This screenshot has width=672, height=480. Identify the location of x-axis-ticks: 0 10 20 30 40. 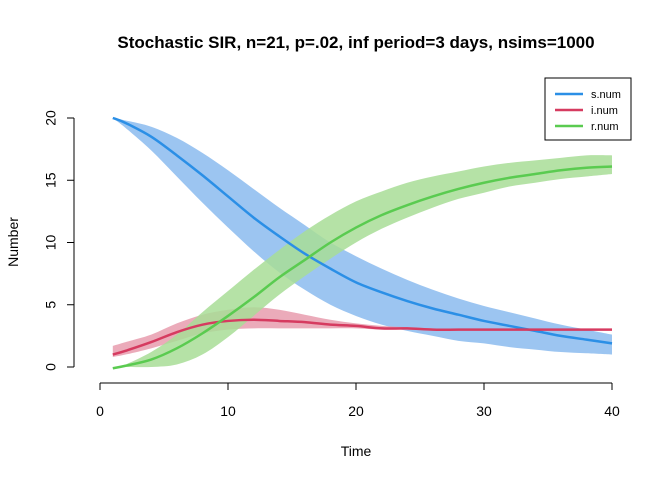
(358, 401).